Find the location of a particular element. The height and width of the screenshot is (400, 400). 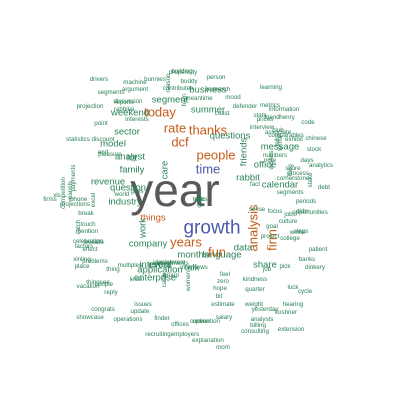

cloud-word-offices: offices is located at coordinates (180, 324).